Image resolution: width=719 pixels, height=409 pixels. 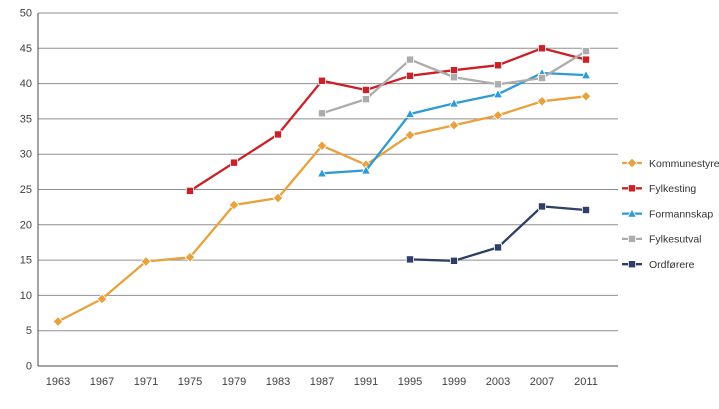 What do you see at coordinates (632, 163) in the screenshot?
I see `legend-marker-kommunestyre` at bounding box center [632, 163].